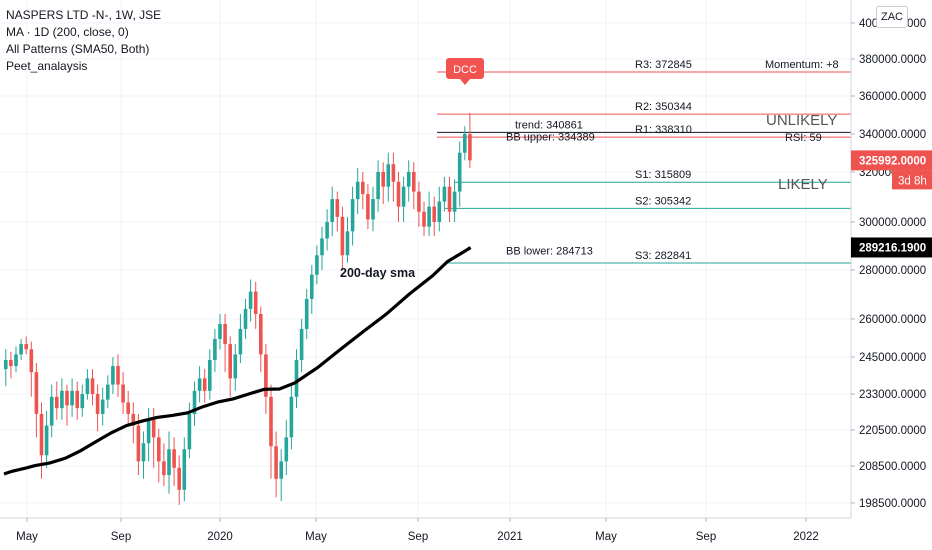 The image size is (932, 550). What do you see at coordinates (892, 504) in the screenshot?
I see `y-tick-label: 198500.0000` at bounding box center [892, 504].